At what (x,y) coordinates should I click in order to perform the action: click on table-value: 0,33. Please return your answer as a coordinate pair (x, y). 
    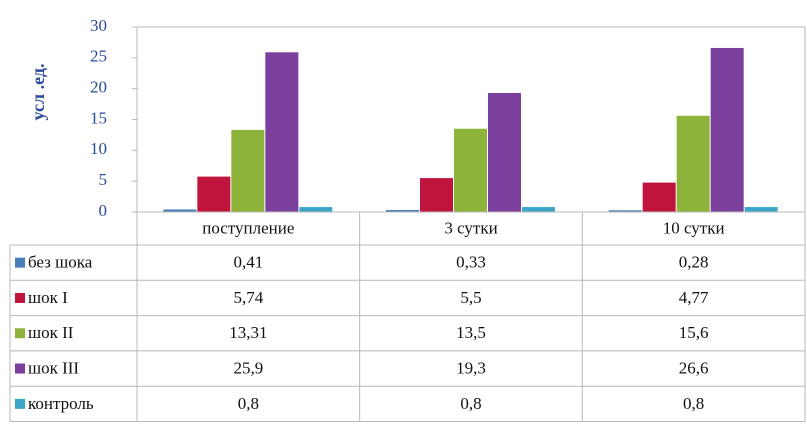
    Looking at the image, I should click on (471, 262).